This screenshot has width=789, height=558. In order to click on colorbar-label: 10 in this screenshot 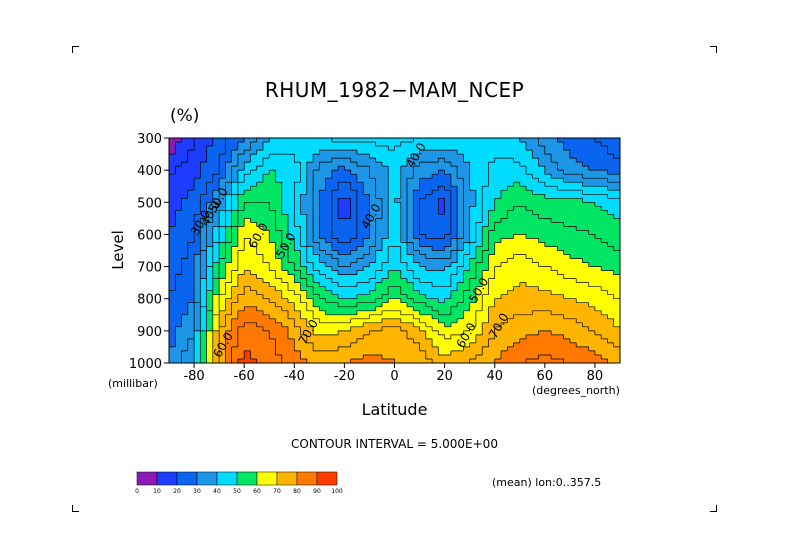, I will do `click(157, 491)`.